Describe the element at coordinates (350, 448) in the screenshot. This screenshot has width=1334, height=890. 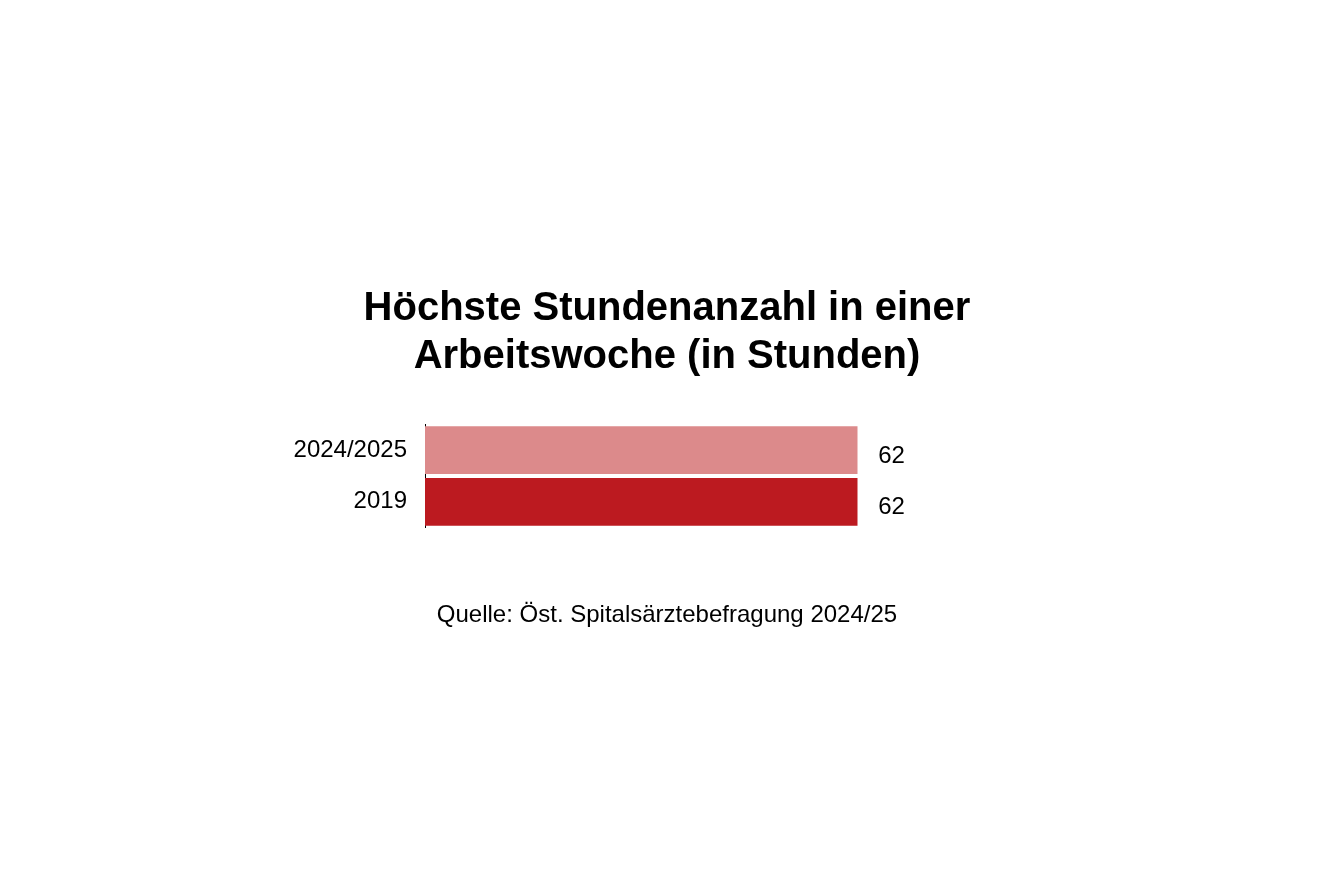
I see `y-tick-label: 2024/2025` at that location.